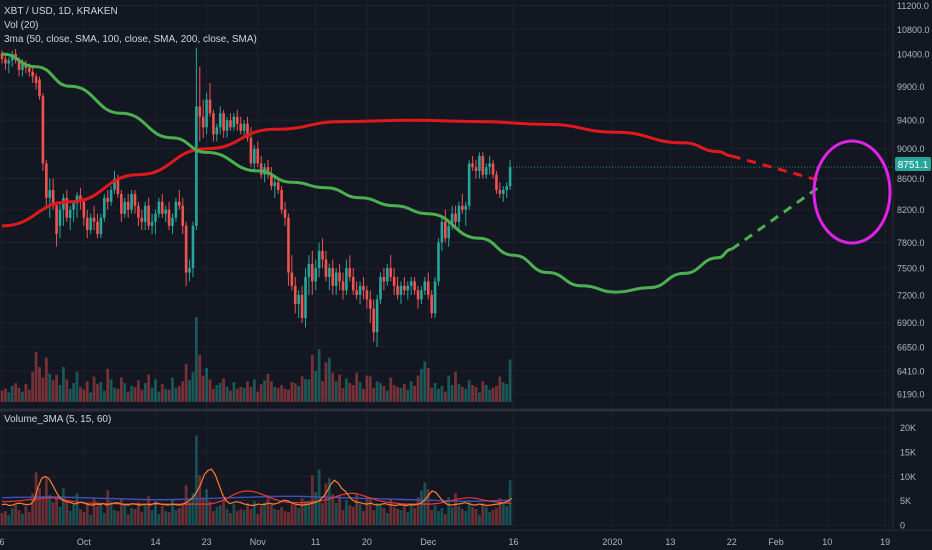 The width and height of the screenshot is (932, 550). I want to click on time-tick-label: 16, so click(513, 542).